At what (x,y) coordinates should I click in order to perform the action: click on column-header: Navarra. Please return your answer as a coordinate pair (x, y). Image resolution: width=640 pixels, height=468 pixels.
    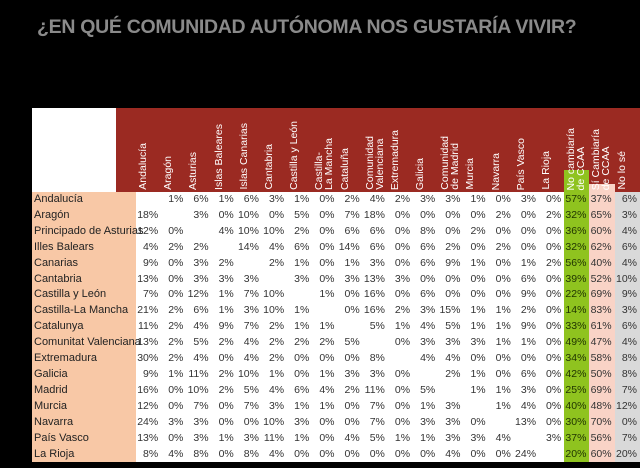
    Looking at the image, I should click on (501, 150).